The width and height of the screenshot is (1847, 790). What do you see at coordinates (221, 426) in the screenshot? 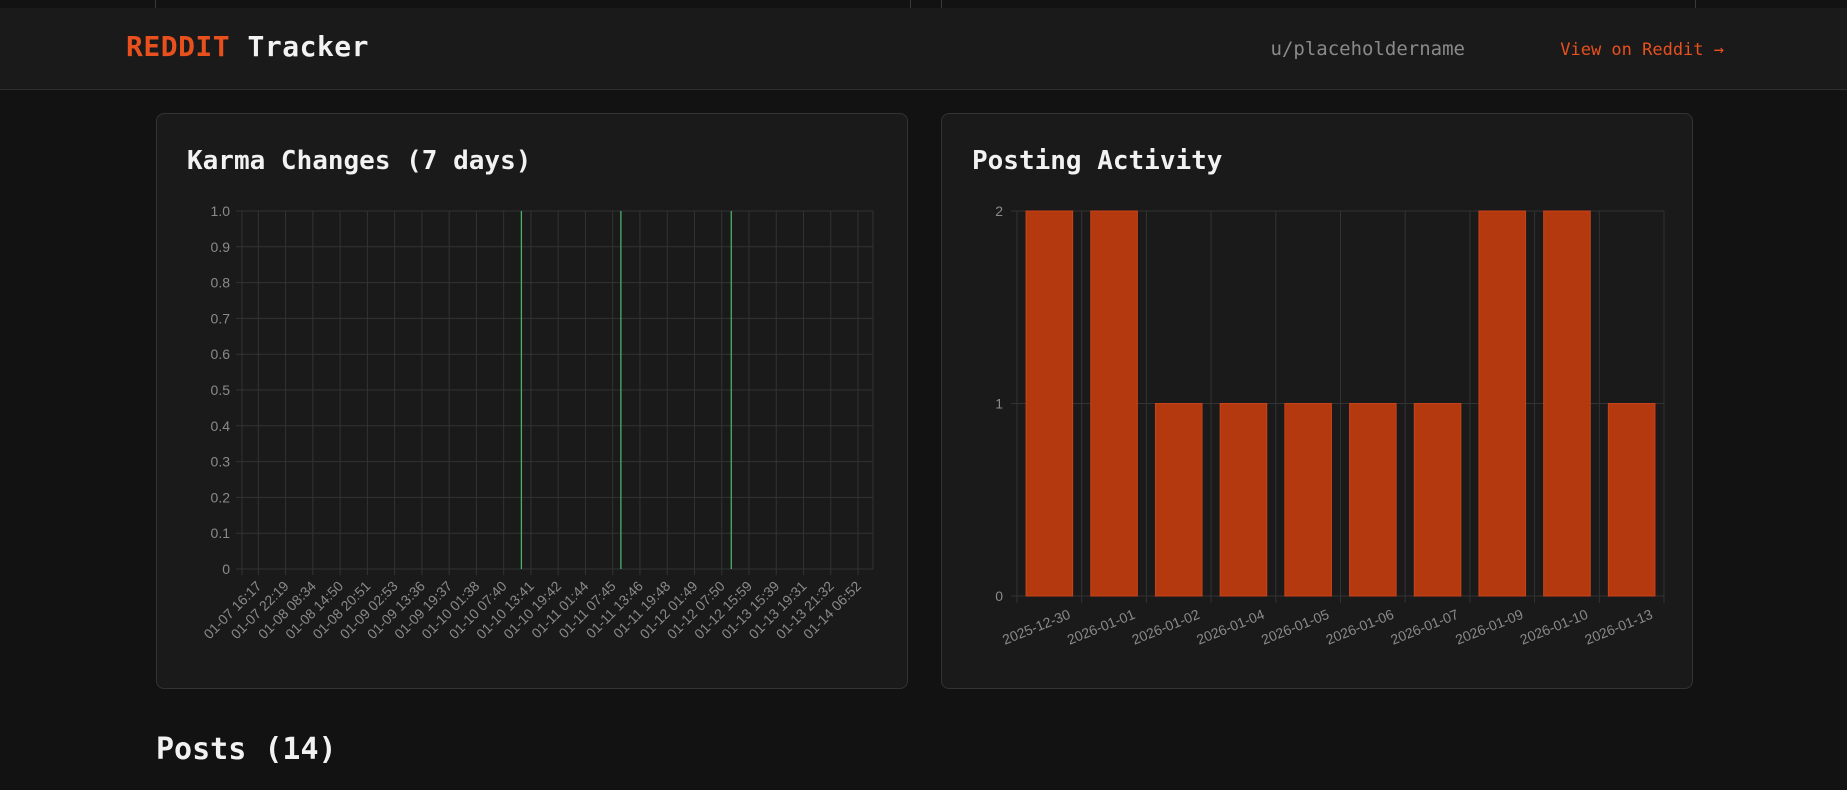
I see `karma-y-tick-label: 0.4` at bounding box center [221, 426].